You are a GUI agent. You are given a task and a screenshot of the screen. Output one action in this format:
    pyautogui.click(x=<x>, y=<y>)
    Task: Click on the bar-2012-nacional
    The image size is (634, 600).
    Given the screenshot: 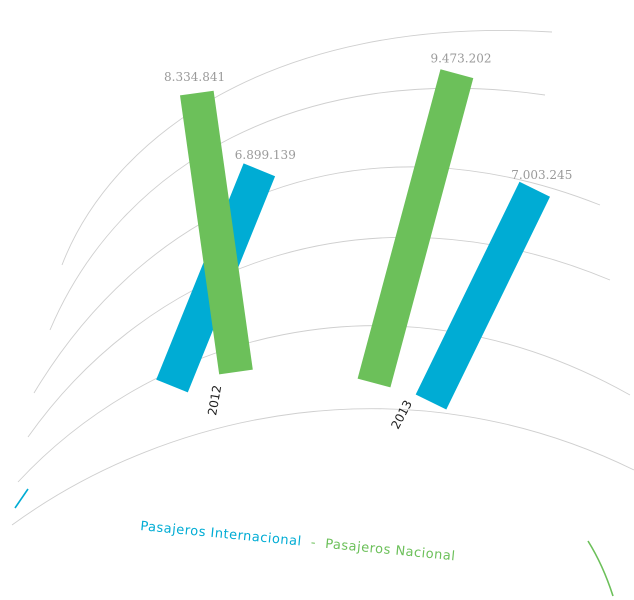 What is the action you would take?
    pyautogui.click(x=216, y=232)
    